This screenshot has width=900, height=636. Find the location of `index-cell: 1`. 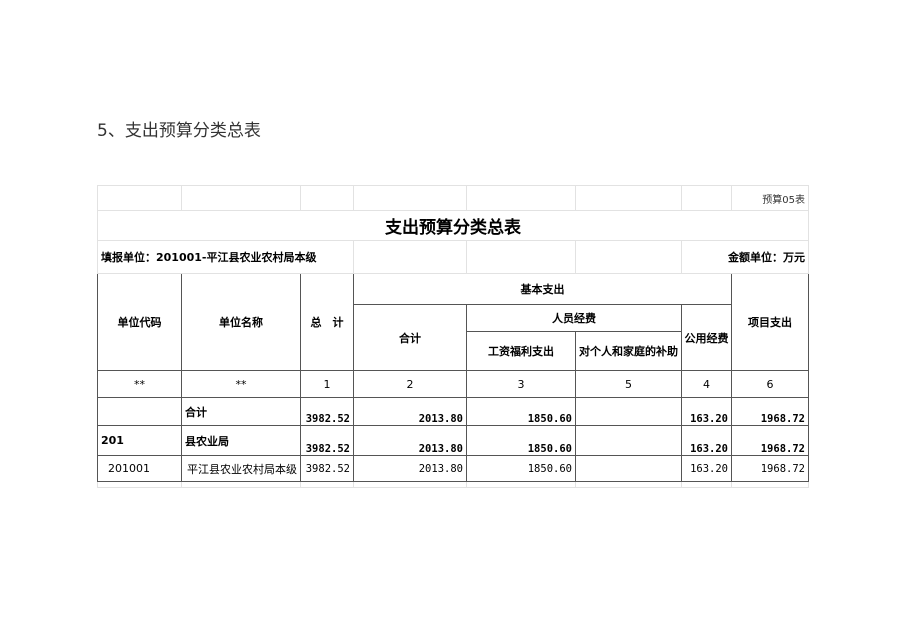

index-cell: 1 is located at coordinates (327, 384).